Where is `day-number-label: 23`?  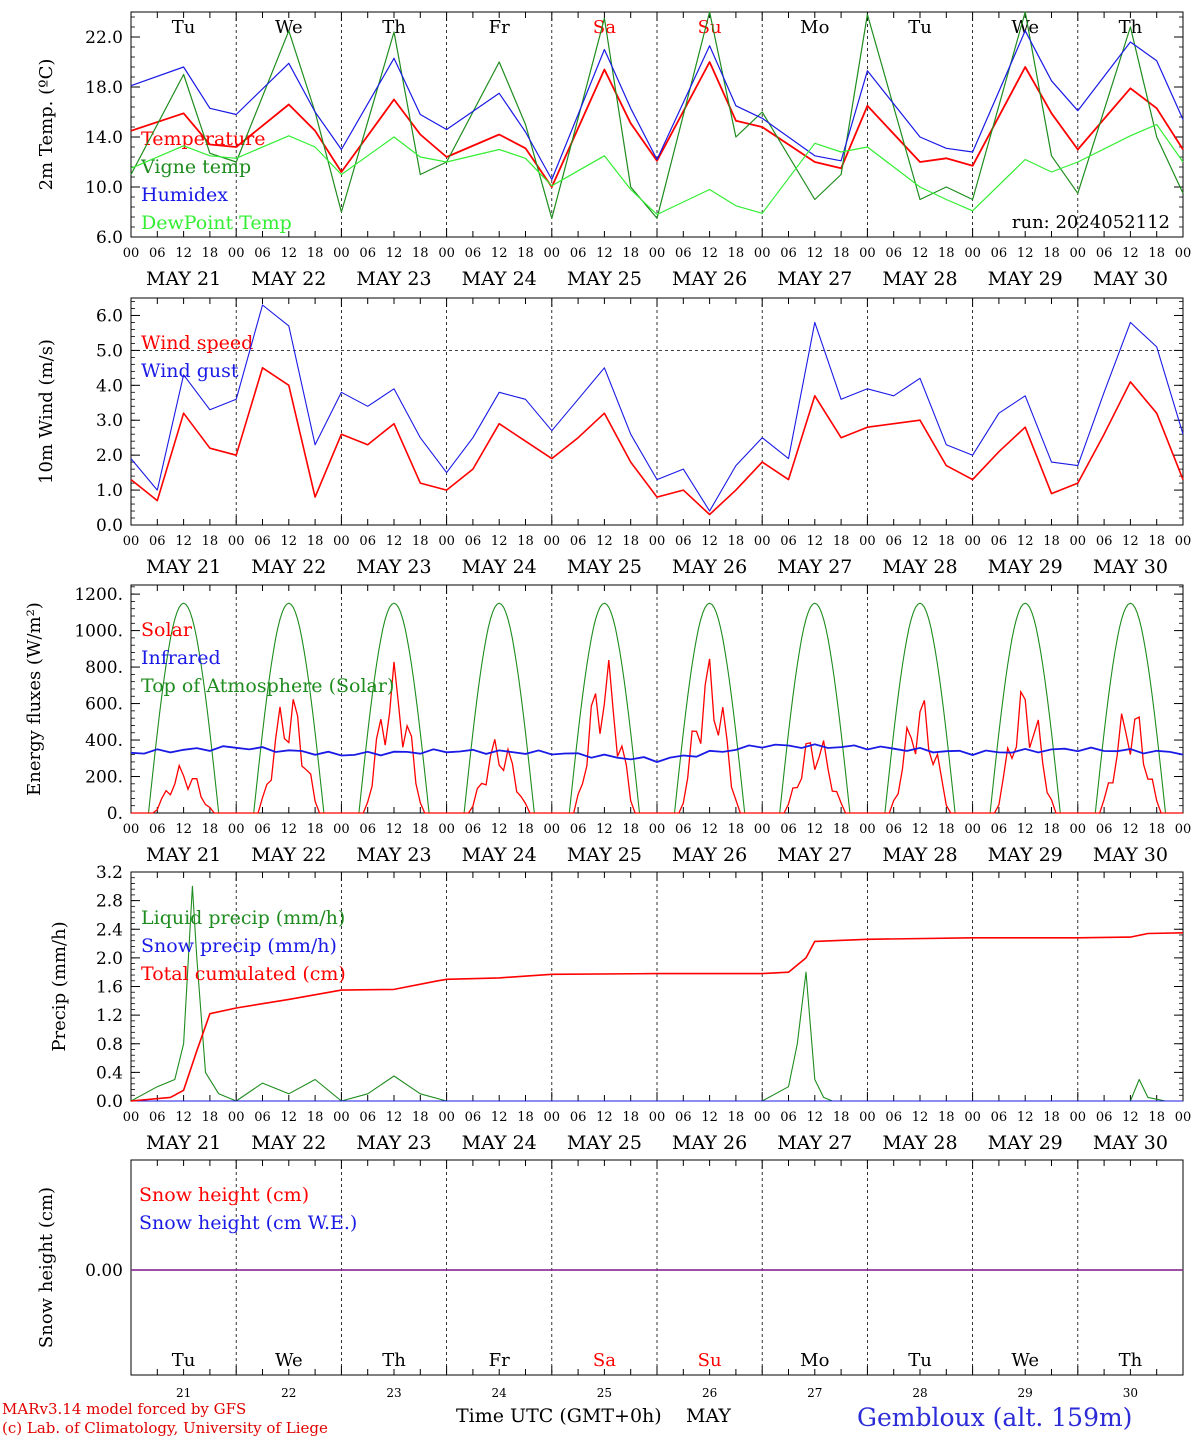
day-number-label: 23 is located at coordinates (393, 1393).